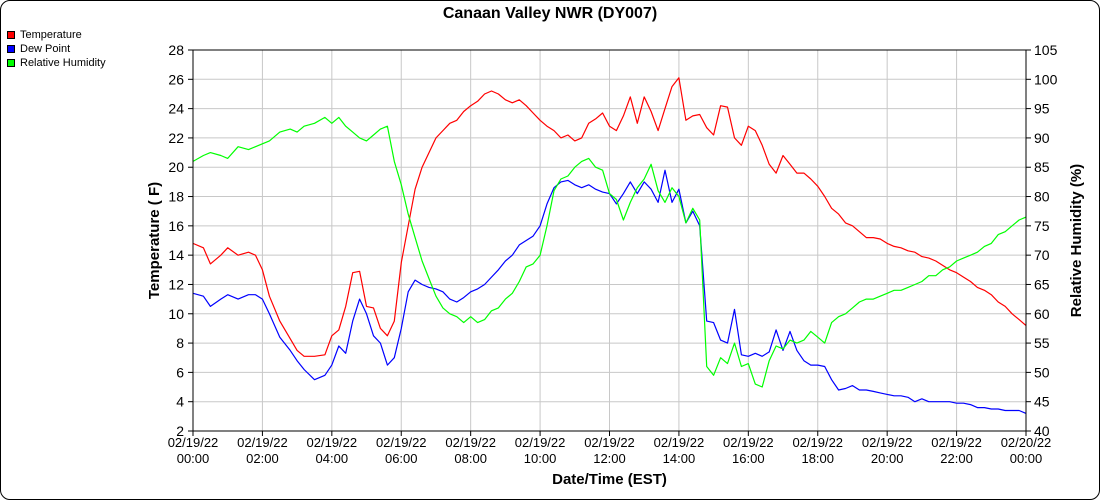 Image resolution: width=1100 pixels, height=500 pixels. Describe the element at coordinates (176, 255) in the screenshot. I see `y-tick-label: 14` at that location.